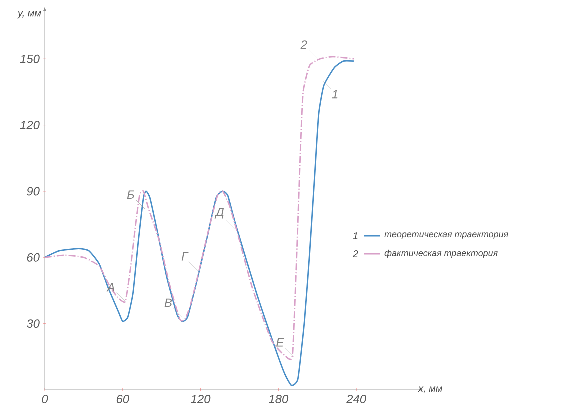  Describe the element at coordinates (45, 399) in the screenshot. I see `x-tick-label: 0` at that location.